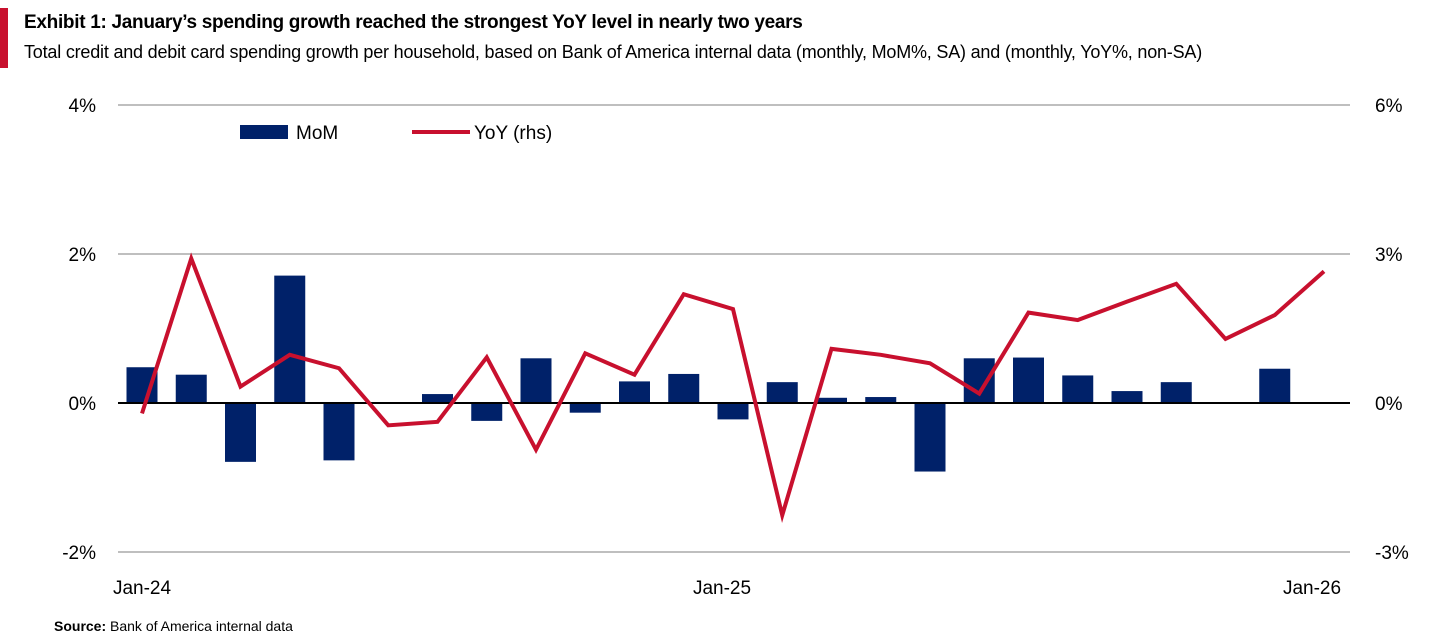 The width and height of the screenshot is (1456, 642). Describe the element at coordinates (83, 404) in the screenshot. I see `left-tick-label: 0%` at that location.